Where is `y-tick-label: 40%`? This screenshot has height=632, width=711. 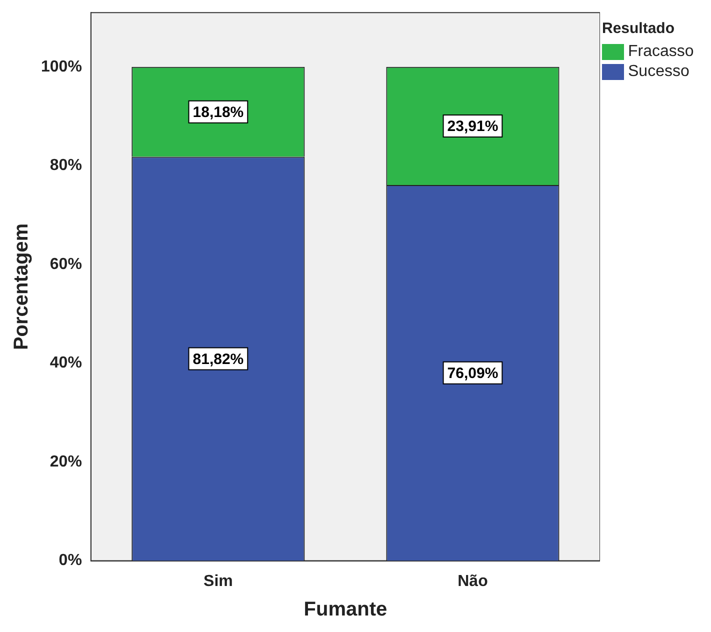 y-tick-label: 40% is located at coordinates (66, 363).